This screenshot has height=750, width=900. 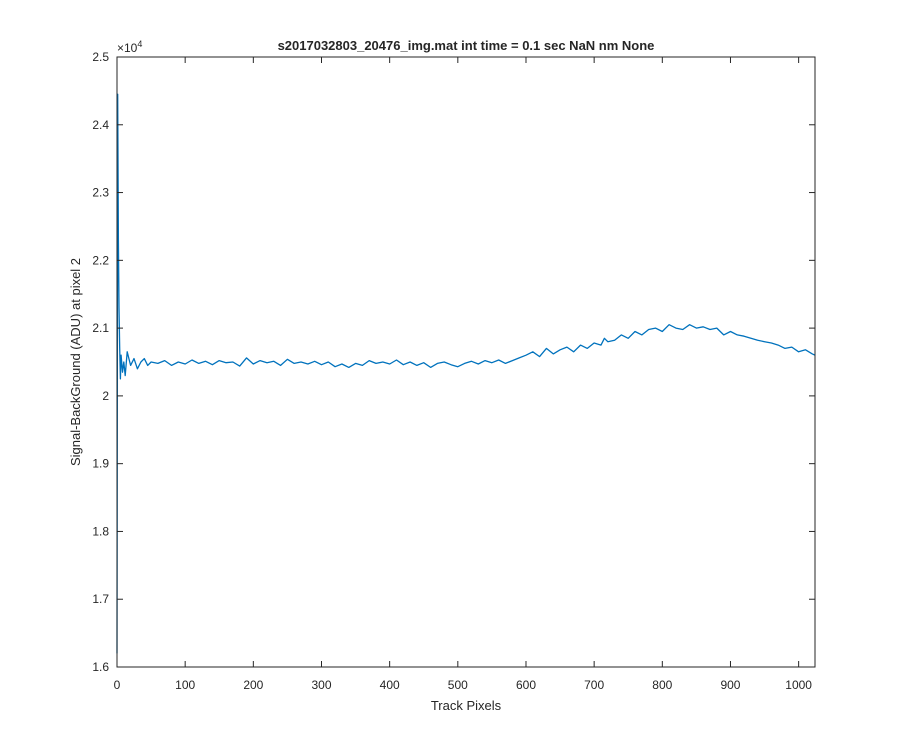 I want to click on y-exponent-base: ×10, so click(x=127, y=48).